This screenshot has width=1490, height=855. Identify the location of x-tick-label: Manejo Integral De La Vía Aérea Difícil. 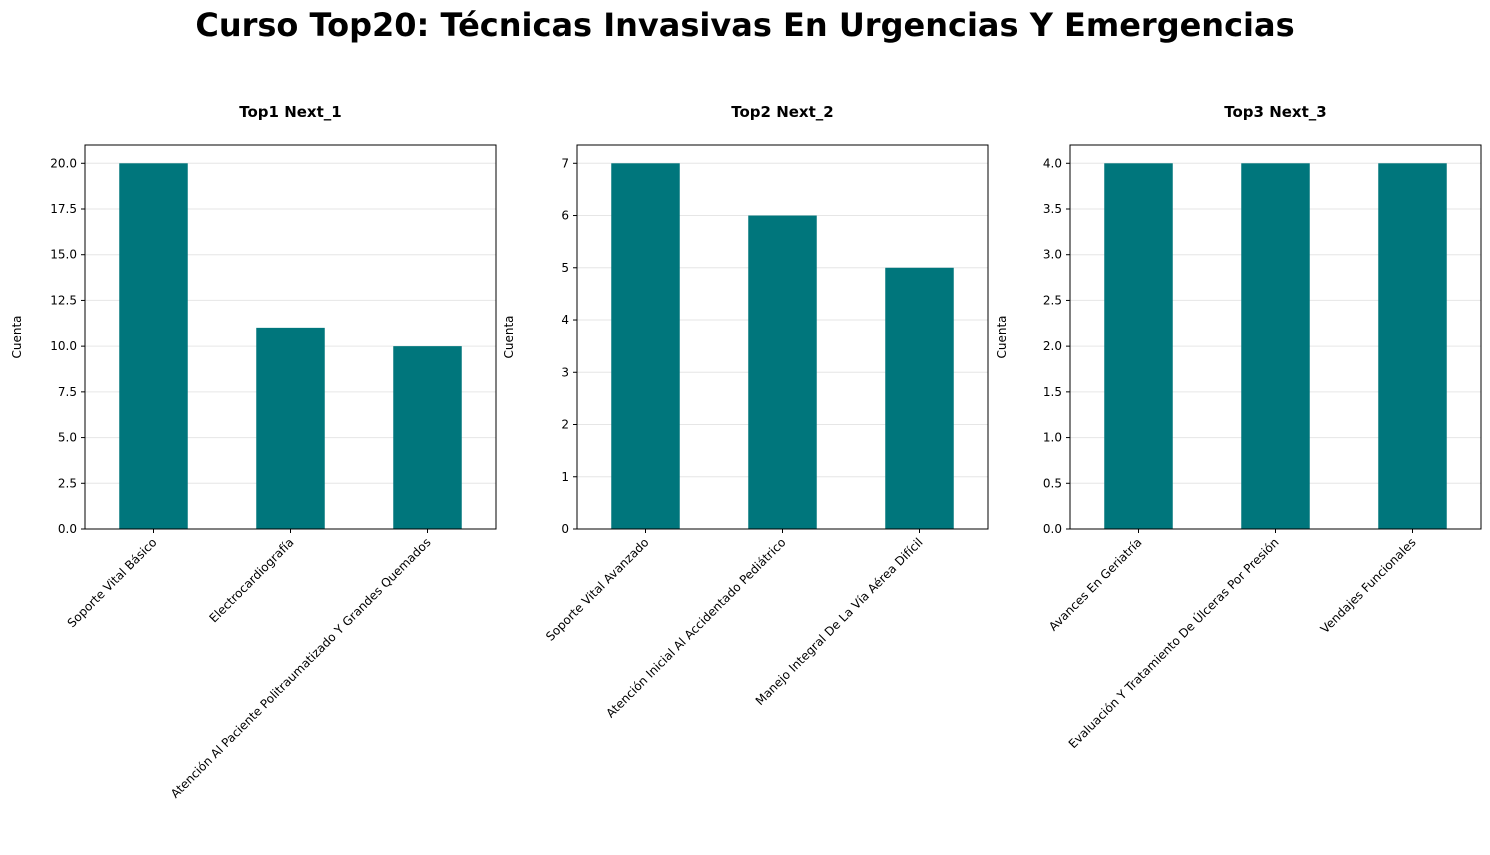
(839, 621).